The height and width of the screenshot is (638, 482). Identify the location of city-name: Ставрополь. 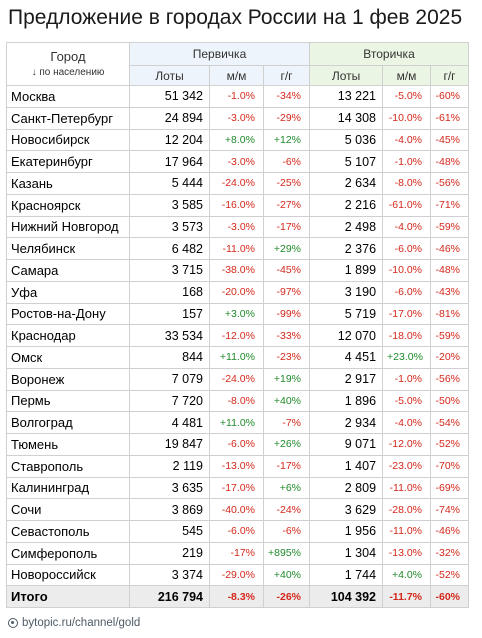
(68, 466).